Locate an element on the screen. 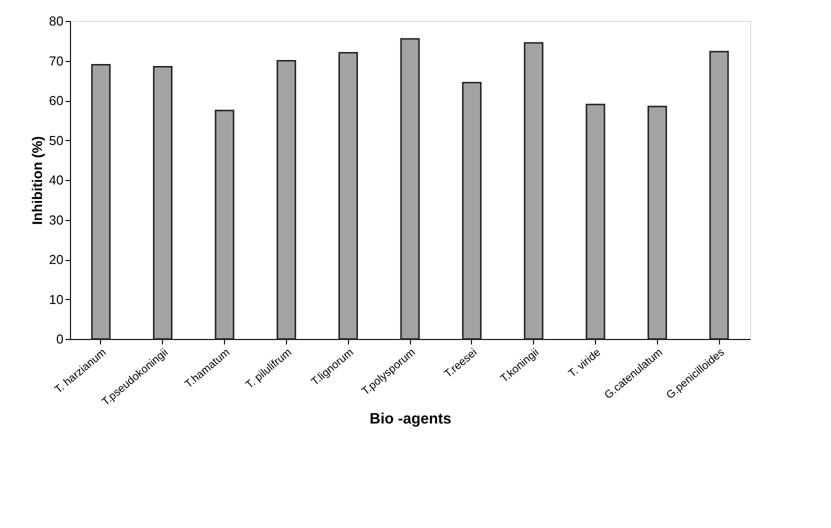 Image resolution: width=831 pixels, height=528 pixels. y-tick-label: 10 is located at coordinates (56, 299).